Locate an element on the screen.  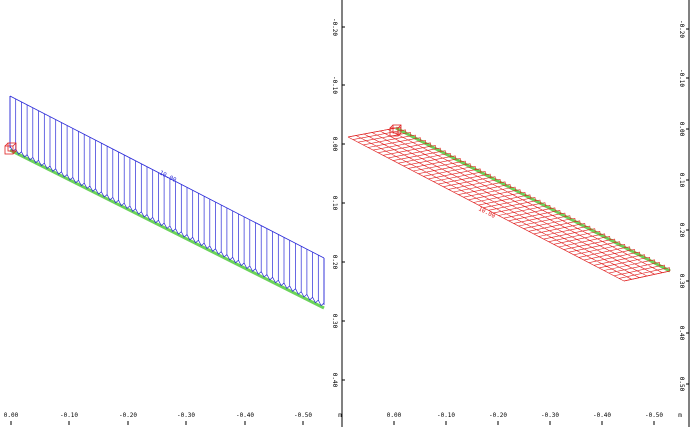
right-y-tick-label: 0.30 is located at coordinates (681, 281).